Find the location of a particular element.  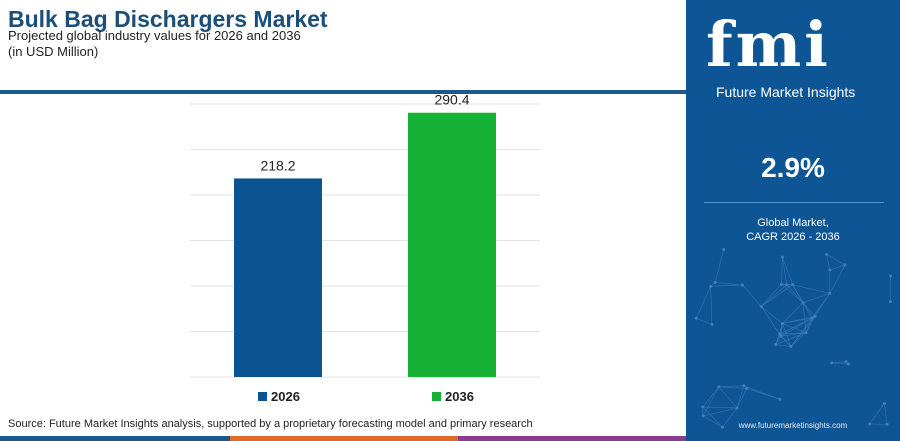

bottom-color-strip is located at coordinates (343, 438).